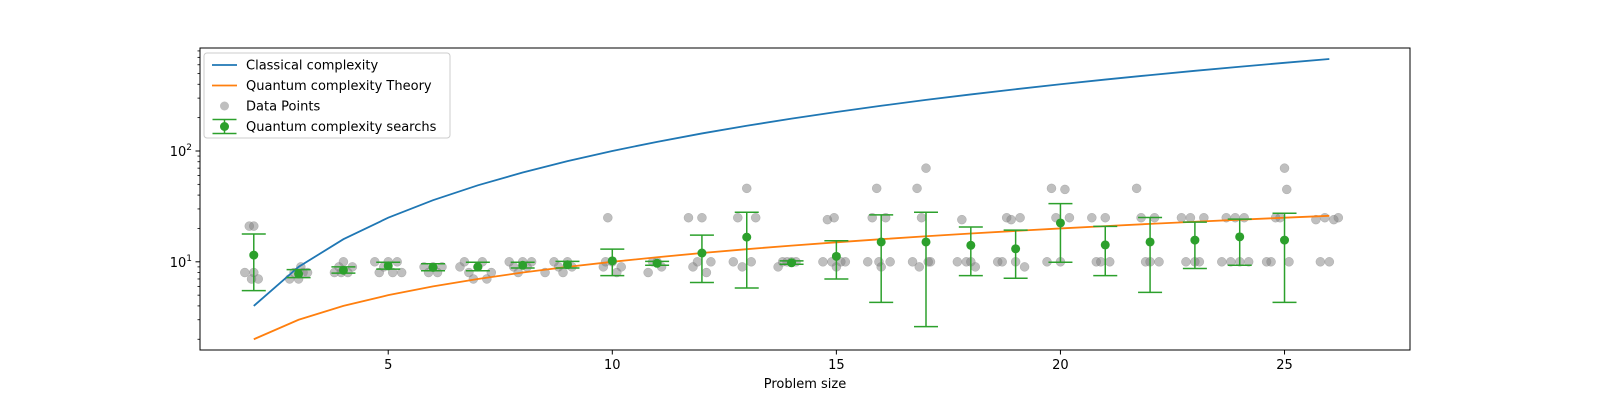 Image resolution: width=1600 pixels, height=400 pixels. I want to click on legend-label: Classical complexity, so click(312, 66).